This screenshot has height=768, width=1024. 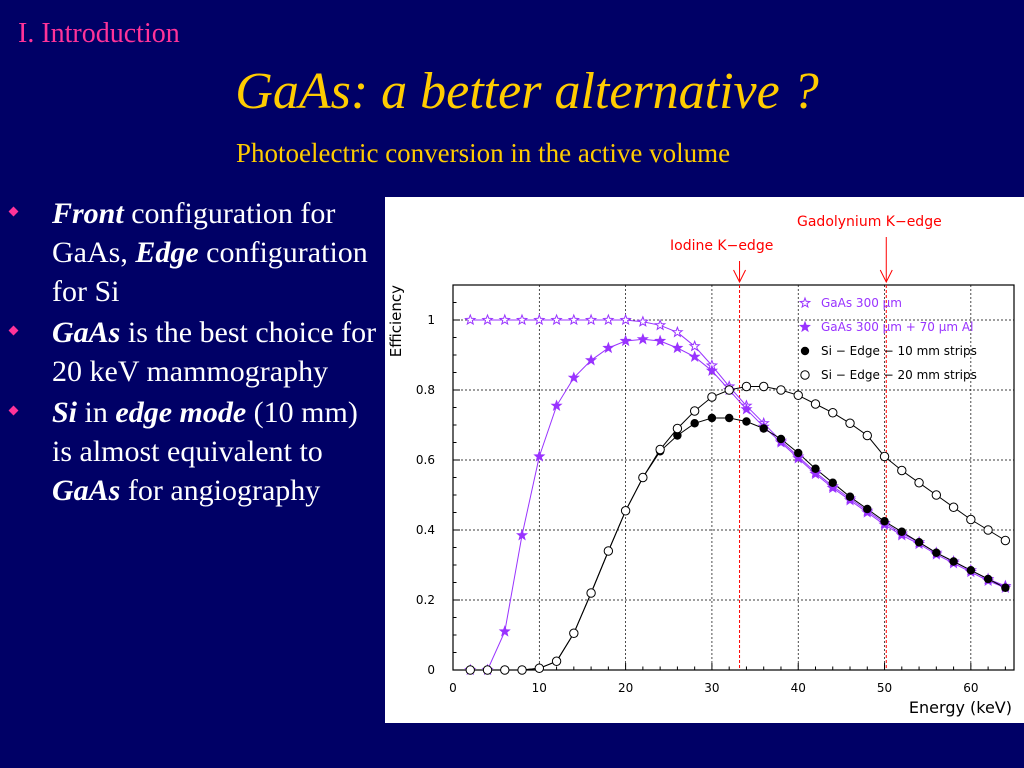 I want to click on x-tick-label: 50, so click(x=884, y=688).